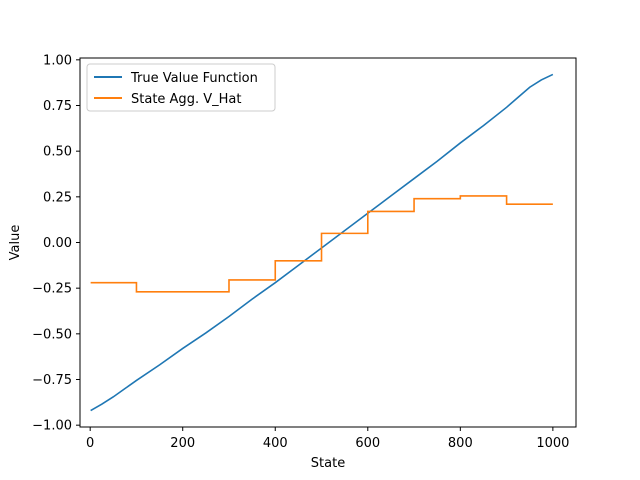 The height and width of the screenshot is (480, 640). Describe the element at coordinates (367, 443) in the screenshot. I see `x-tick-label: 600` at that location.